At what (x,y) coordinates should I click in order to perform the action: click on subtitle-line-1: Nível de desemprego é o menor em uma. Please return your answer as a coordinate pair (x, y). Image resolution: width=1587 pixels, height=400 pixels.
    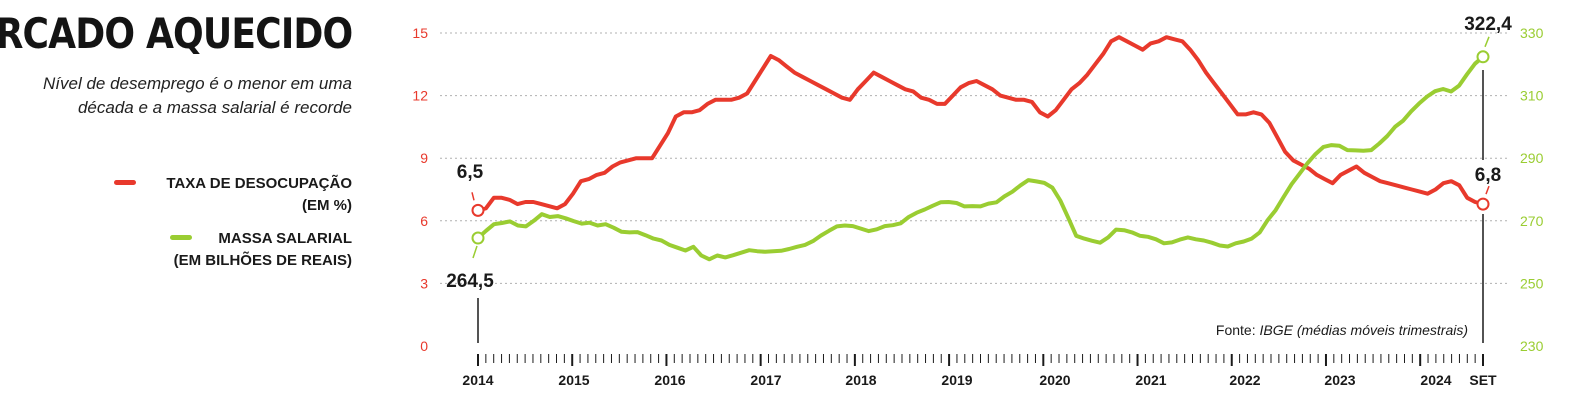
    Looking at the image, I should click on (197, 83).